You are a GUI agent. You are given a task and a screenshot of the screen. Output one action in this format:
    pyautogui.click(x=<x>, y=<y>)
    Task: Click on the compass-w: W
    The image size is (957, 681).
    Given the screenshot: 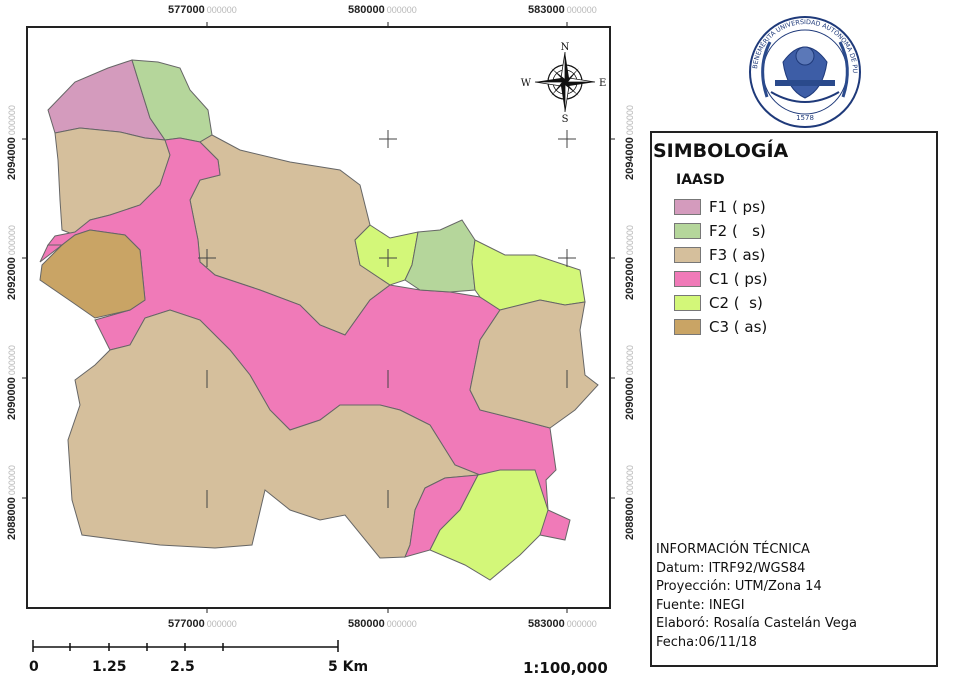 What is the action you would take?
    pyautogui.click(x=526, y=83)
    